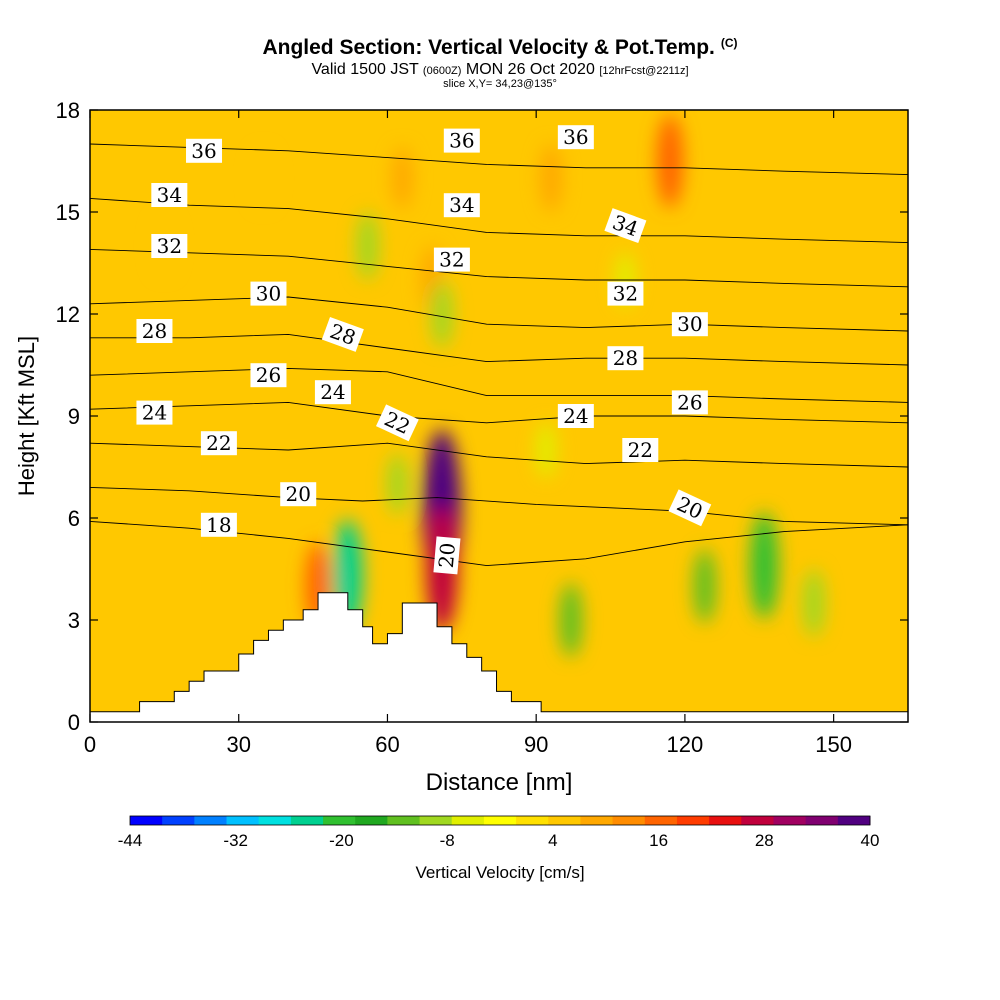 This screenshot has width=1000, height=1000. What do you see at coordinates (218, 525) in the screenshot?
I see `contour-label-text: 18` at bounding box center [218, 525].